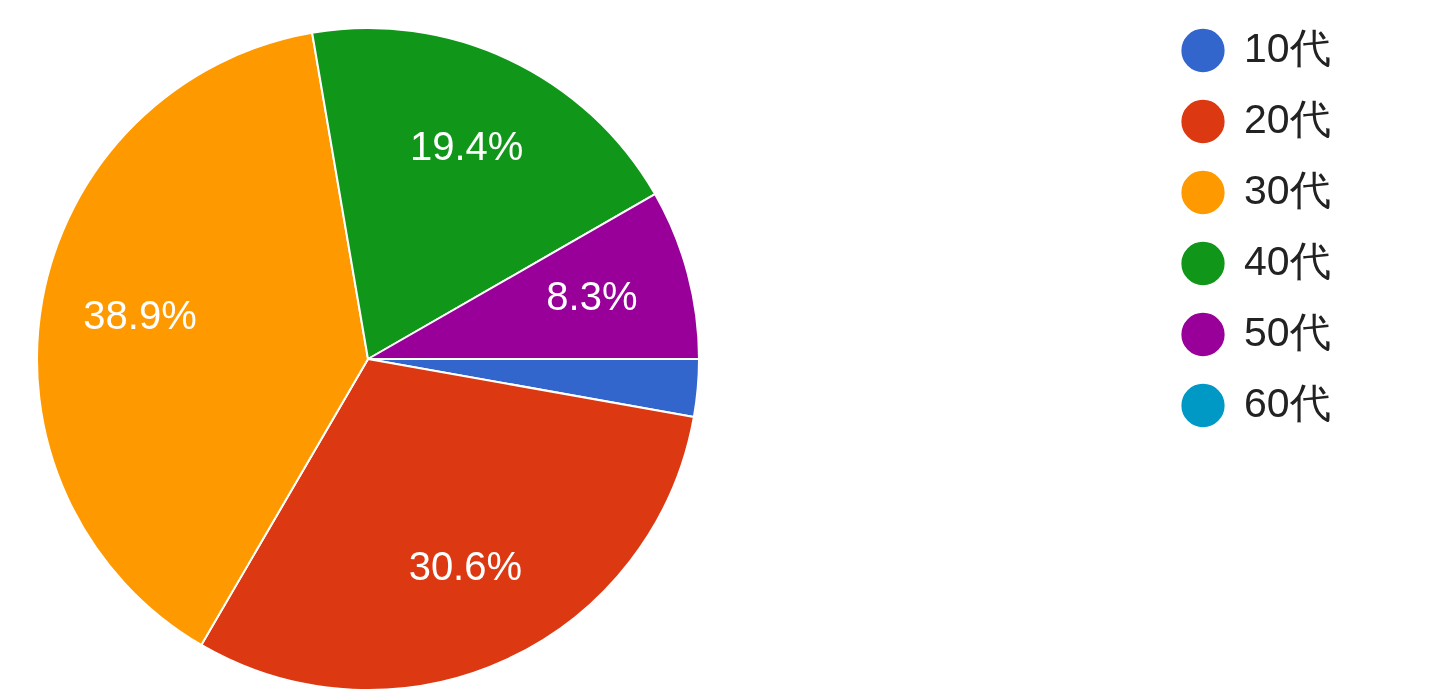 Image resolution: width=1440 pixels, height=700 pixels. What do you see at coordinates (1287, 402) in the screenshot?
I see `legend-label: 60代` at bounding box center [1287, 402].